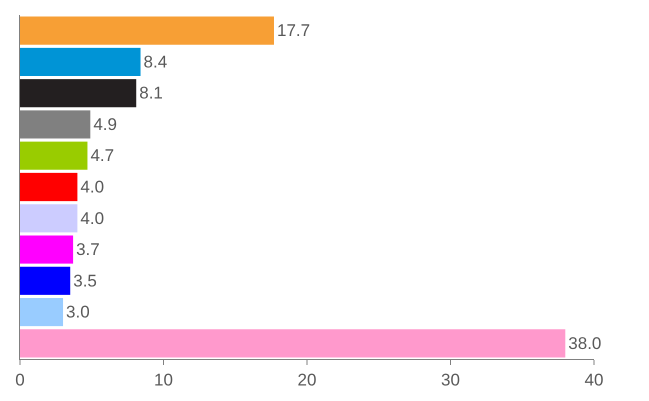 The image size is (649, 401). What do you see at coordinates (585, 343) in the screenshot?
I see `data-label: 38.0` at bounding box center [585, 343].